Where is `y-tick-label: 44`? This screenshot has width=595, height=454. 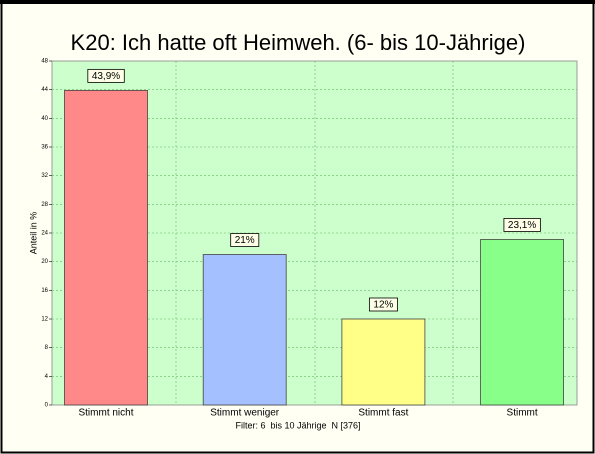 y-tick-label: 44 is located at coordinates (44, 90).